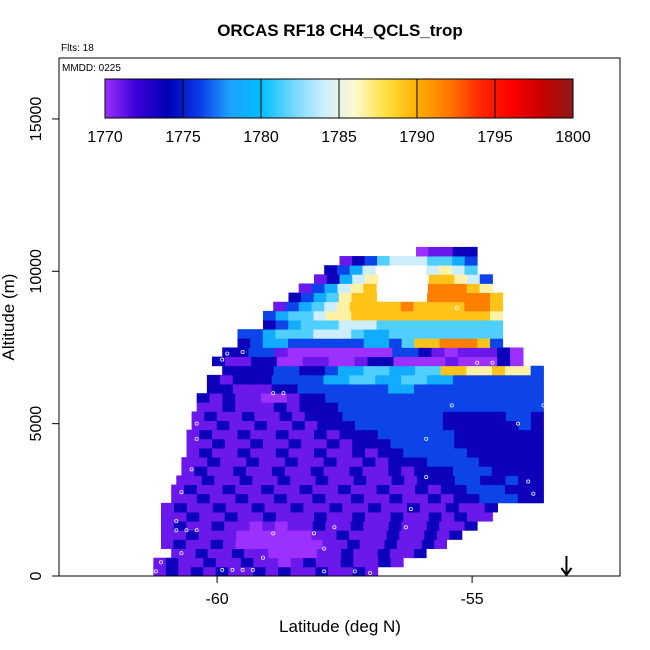 This screenshot has height=650, width=650. What do you see at coordinates (340, 626) in the screenshot?
I see `x-axis-label: Latitude (deg N)` at bounding box center [340, 626].